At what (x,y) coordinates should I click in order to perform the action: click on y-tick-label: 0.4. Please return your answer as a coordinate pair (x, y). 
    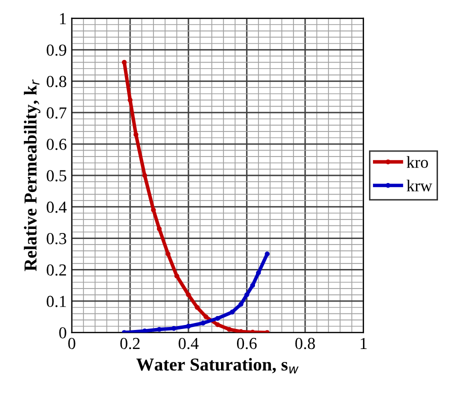
    Looking at the image, I should click on (56, 207).